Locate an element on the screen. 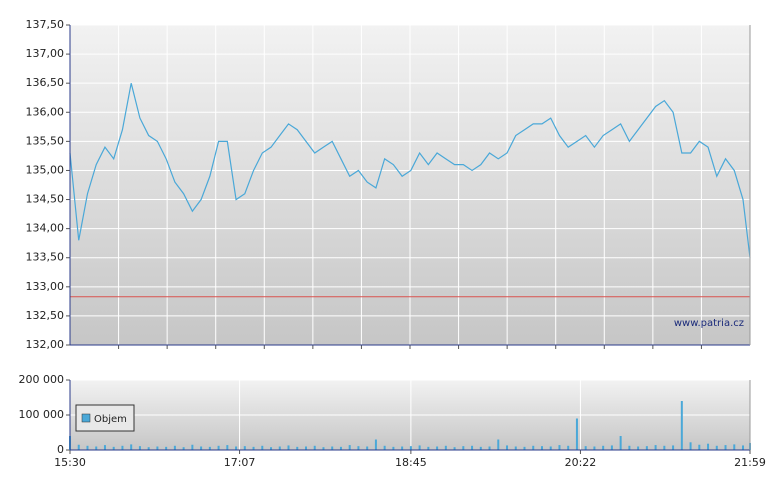 The image size is (780, 490). y-tick-label: 132,50 is located at coordinates (45, 315).